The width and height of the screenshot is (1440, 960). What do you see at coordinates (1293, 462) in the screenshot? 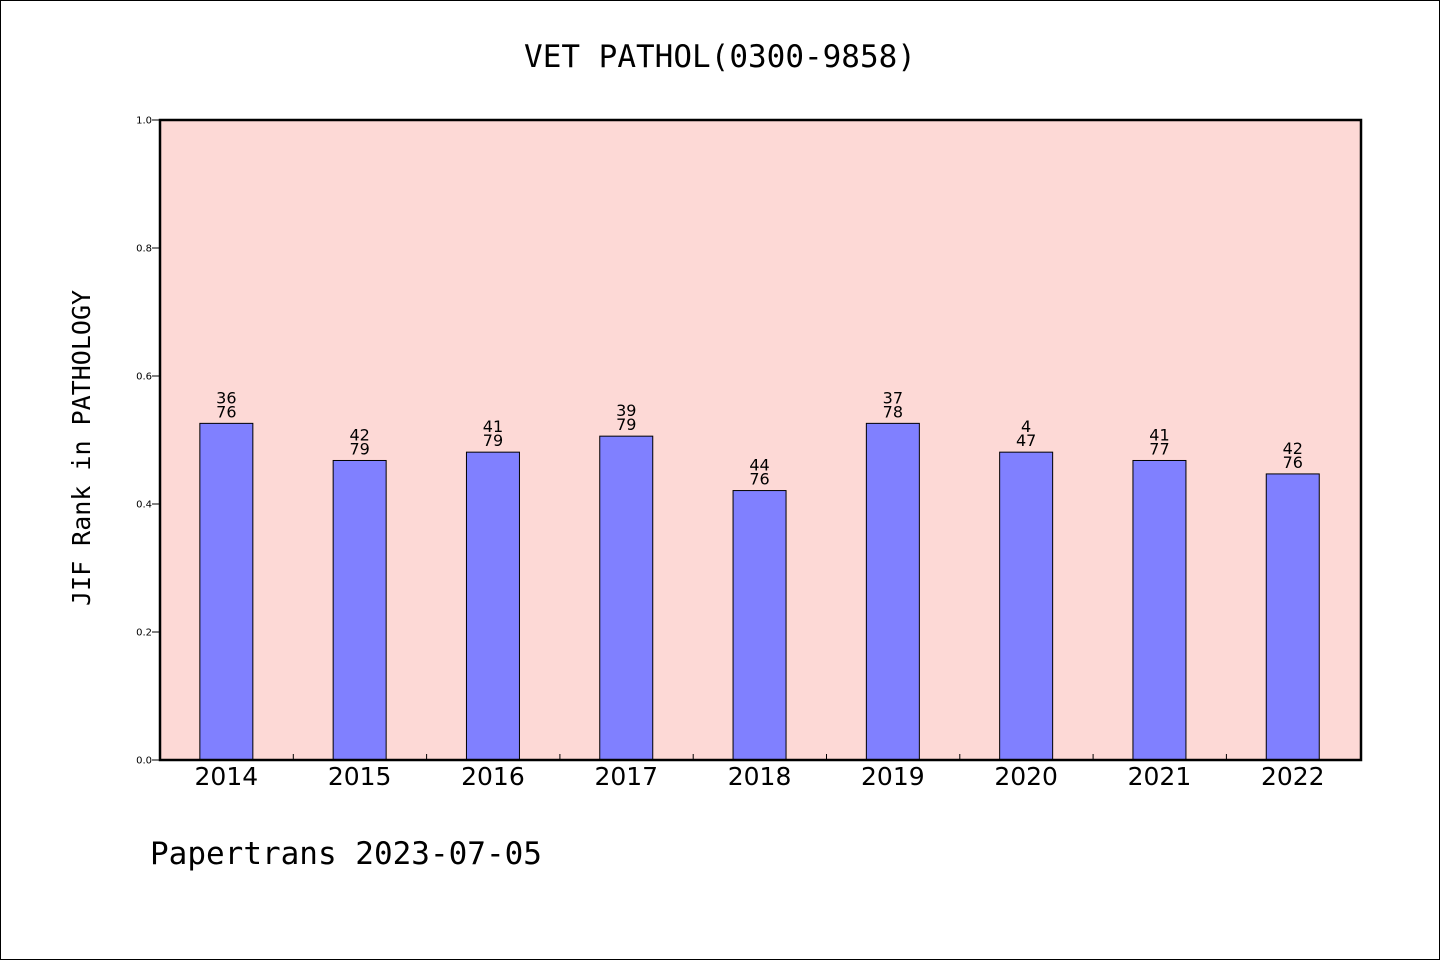
I see `data-label-total-2022: 76` at bounding box center [1293, 462].